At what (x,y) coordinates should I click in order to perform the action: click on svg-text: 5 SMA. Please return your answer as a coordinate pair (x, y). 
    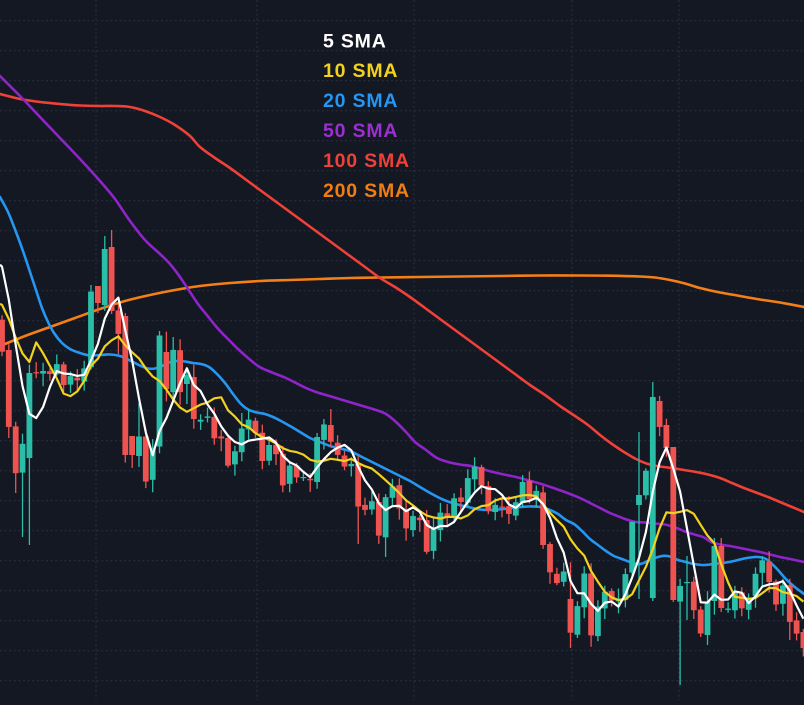
    Looking at the image, I should click on (355, 41).